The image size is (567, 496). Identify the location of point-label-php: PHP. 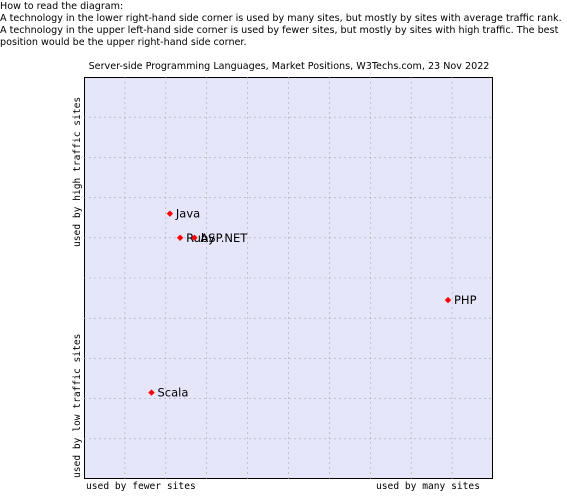
(465, 300).